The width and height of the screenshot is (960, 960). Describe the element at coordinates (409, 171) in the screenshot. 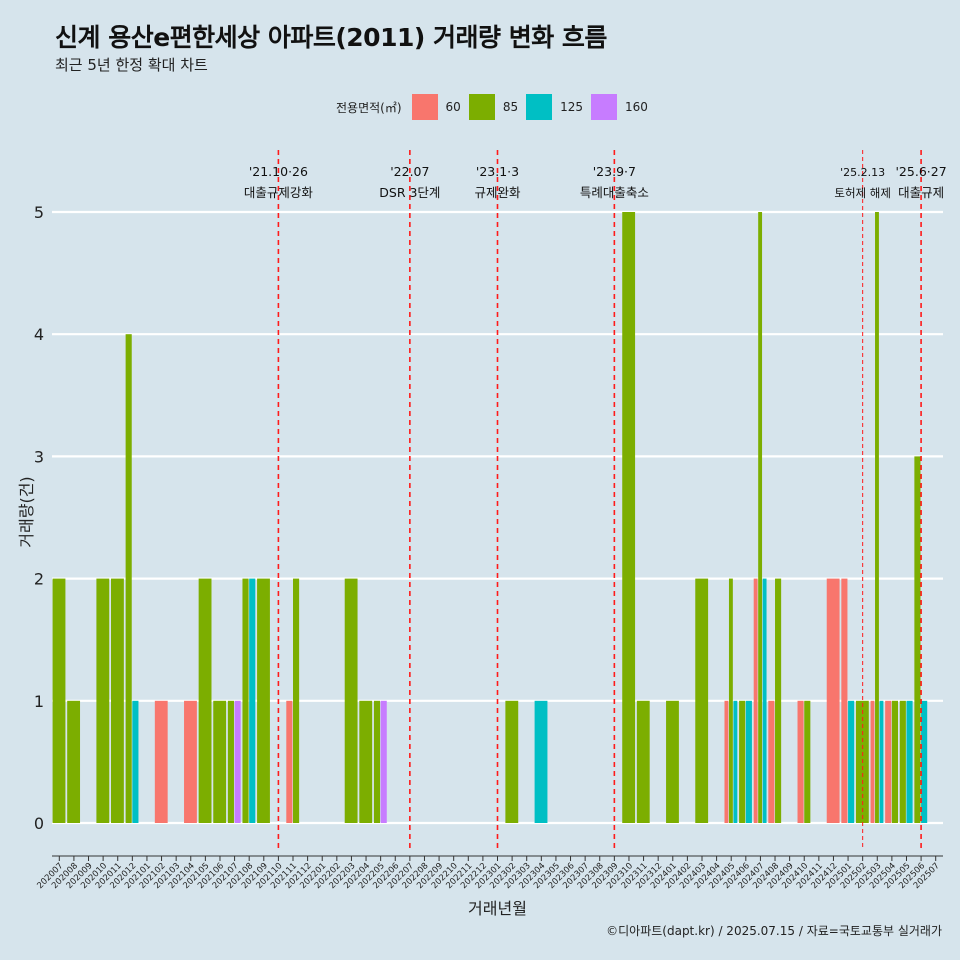

I see `annotation-date-1: '22.07` at that location.